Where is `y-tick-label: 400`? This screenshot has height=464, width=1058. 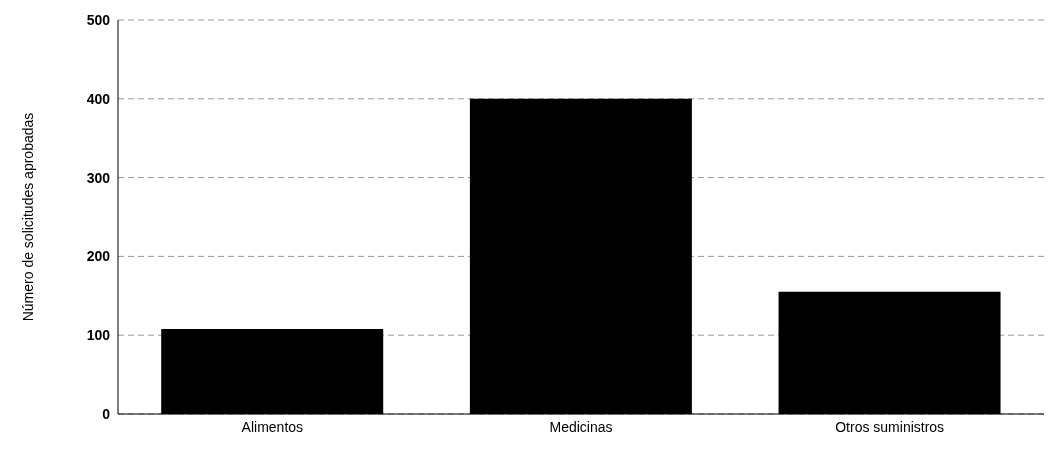
y-tick-label: 400 is located at coordinates (98, 98).